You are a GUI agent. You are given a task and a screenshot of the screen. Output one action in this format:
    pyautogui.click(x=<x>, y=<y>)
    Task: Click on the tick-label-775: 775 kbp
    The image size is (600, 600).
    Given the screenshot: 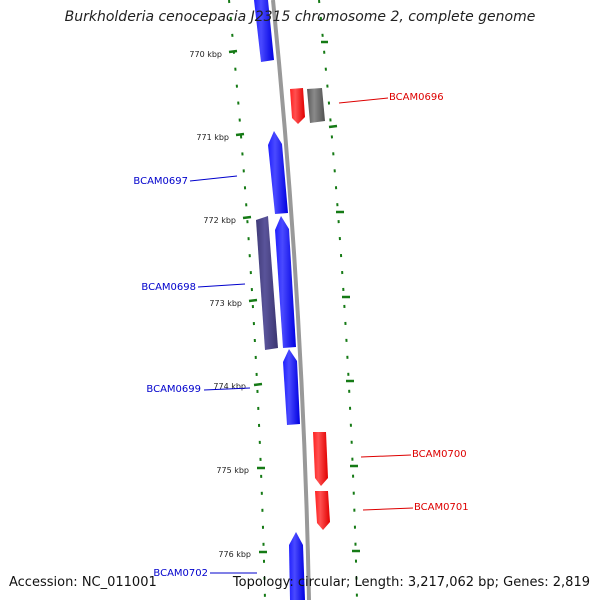 What is the action you would take?
    pyautogui.click(x=232, y=470)
    